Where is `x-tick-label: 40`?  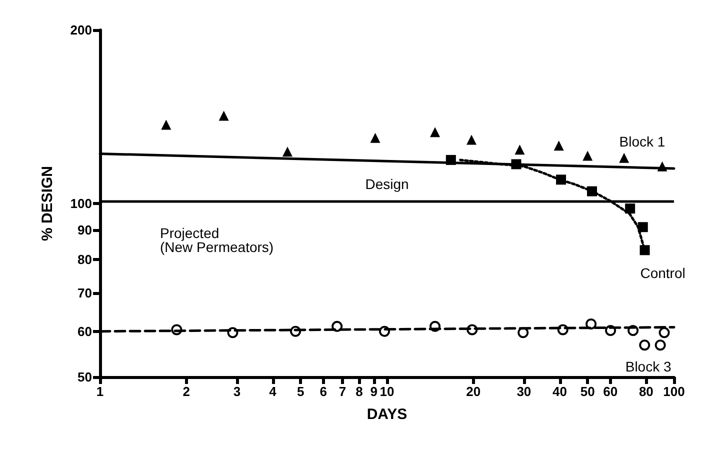 x-tick-label: 40 is located at coordinates (560, 391).